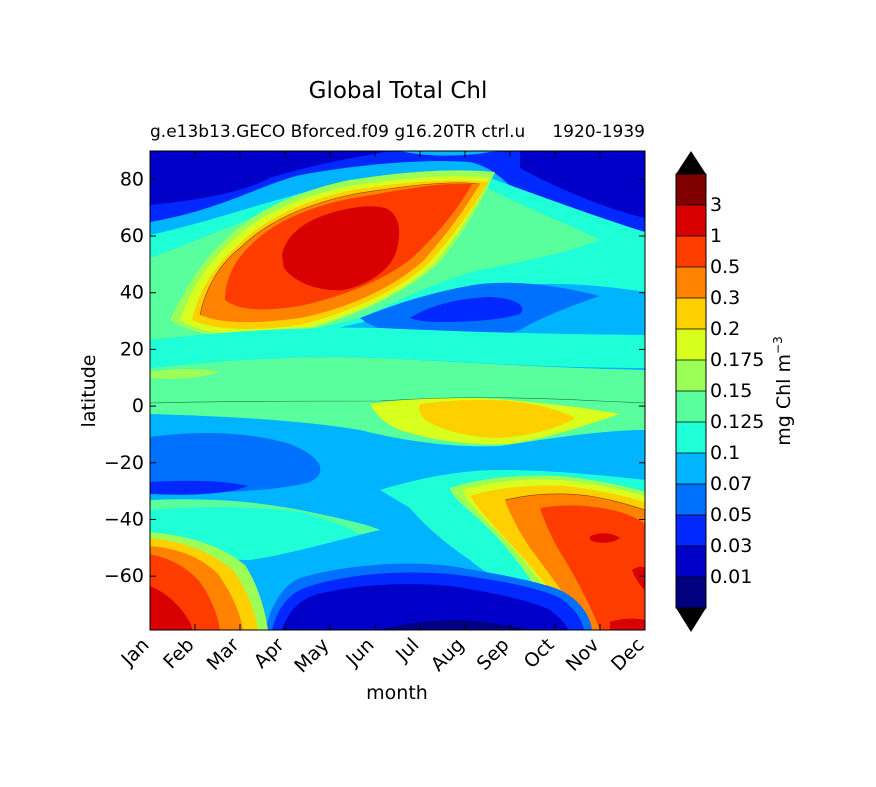  What do you see at coordinates (124, 463) in the screenshot?
I see `y-tick-label: −20` at bounding box center [124, 463].